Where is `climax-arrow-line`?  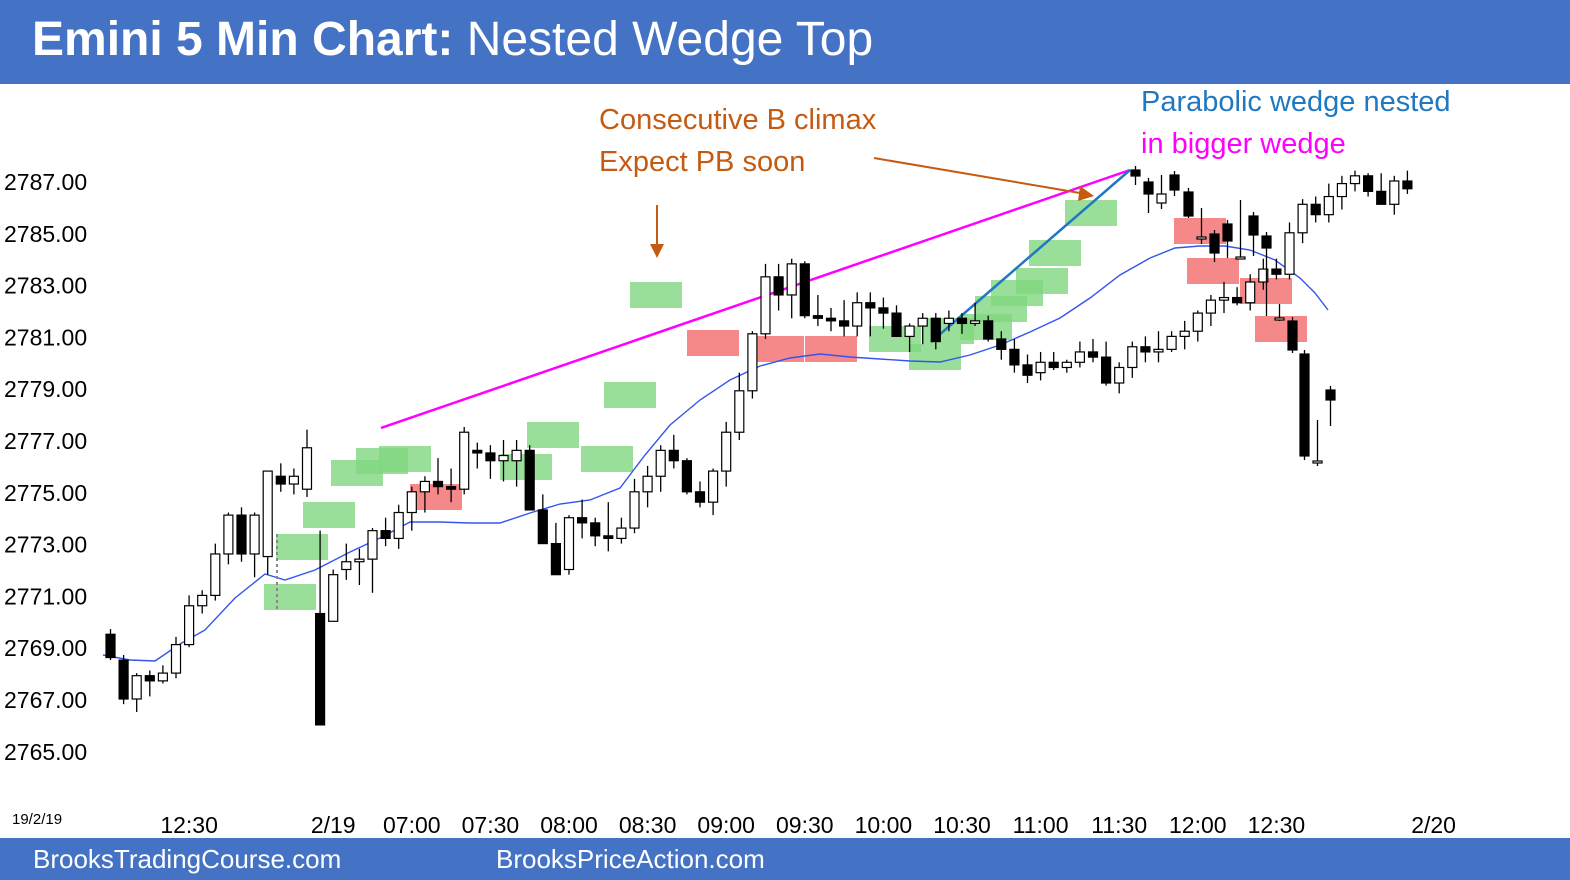 climax-arrow-line is located at coordinates (977, 175).